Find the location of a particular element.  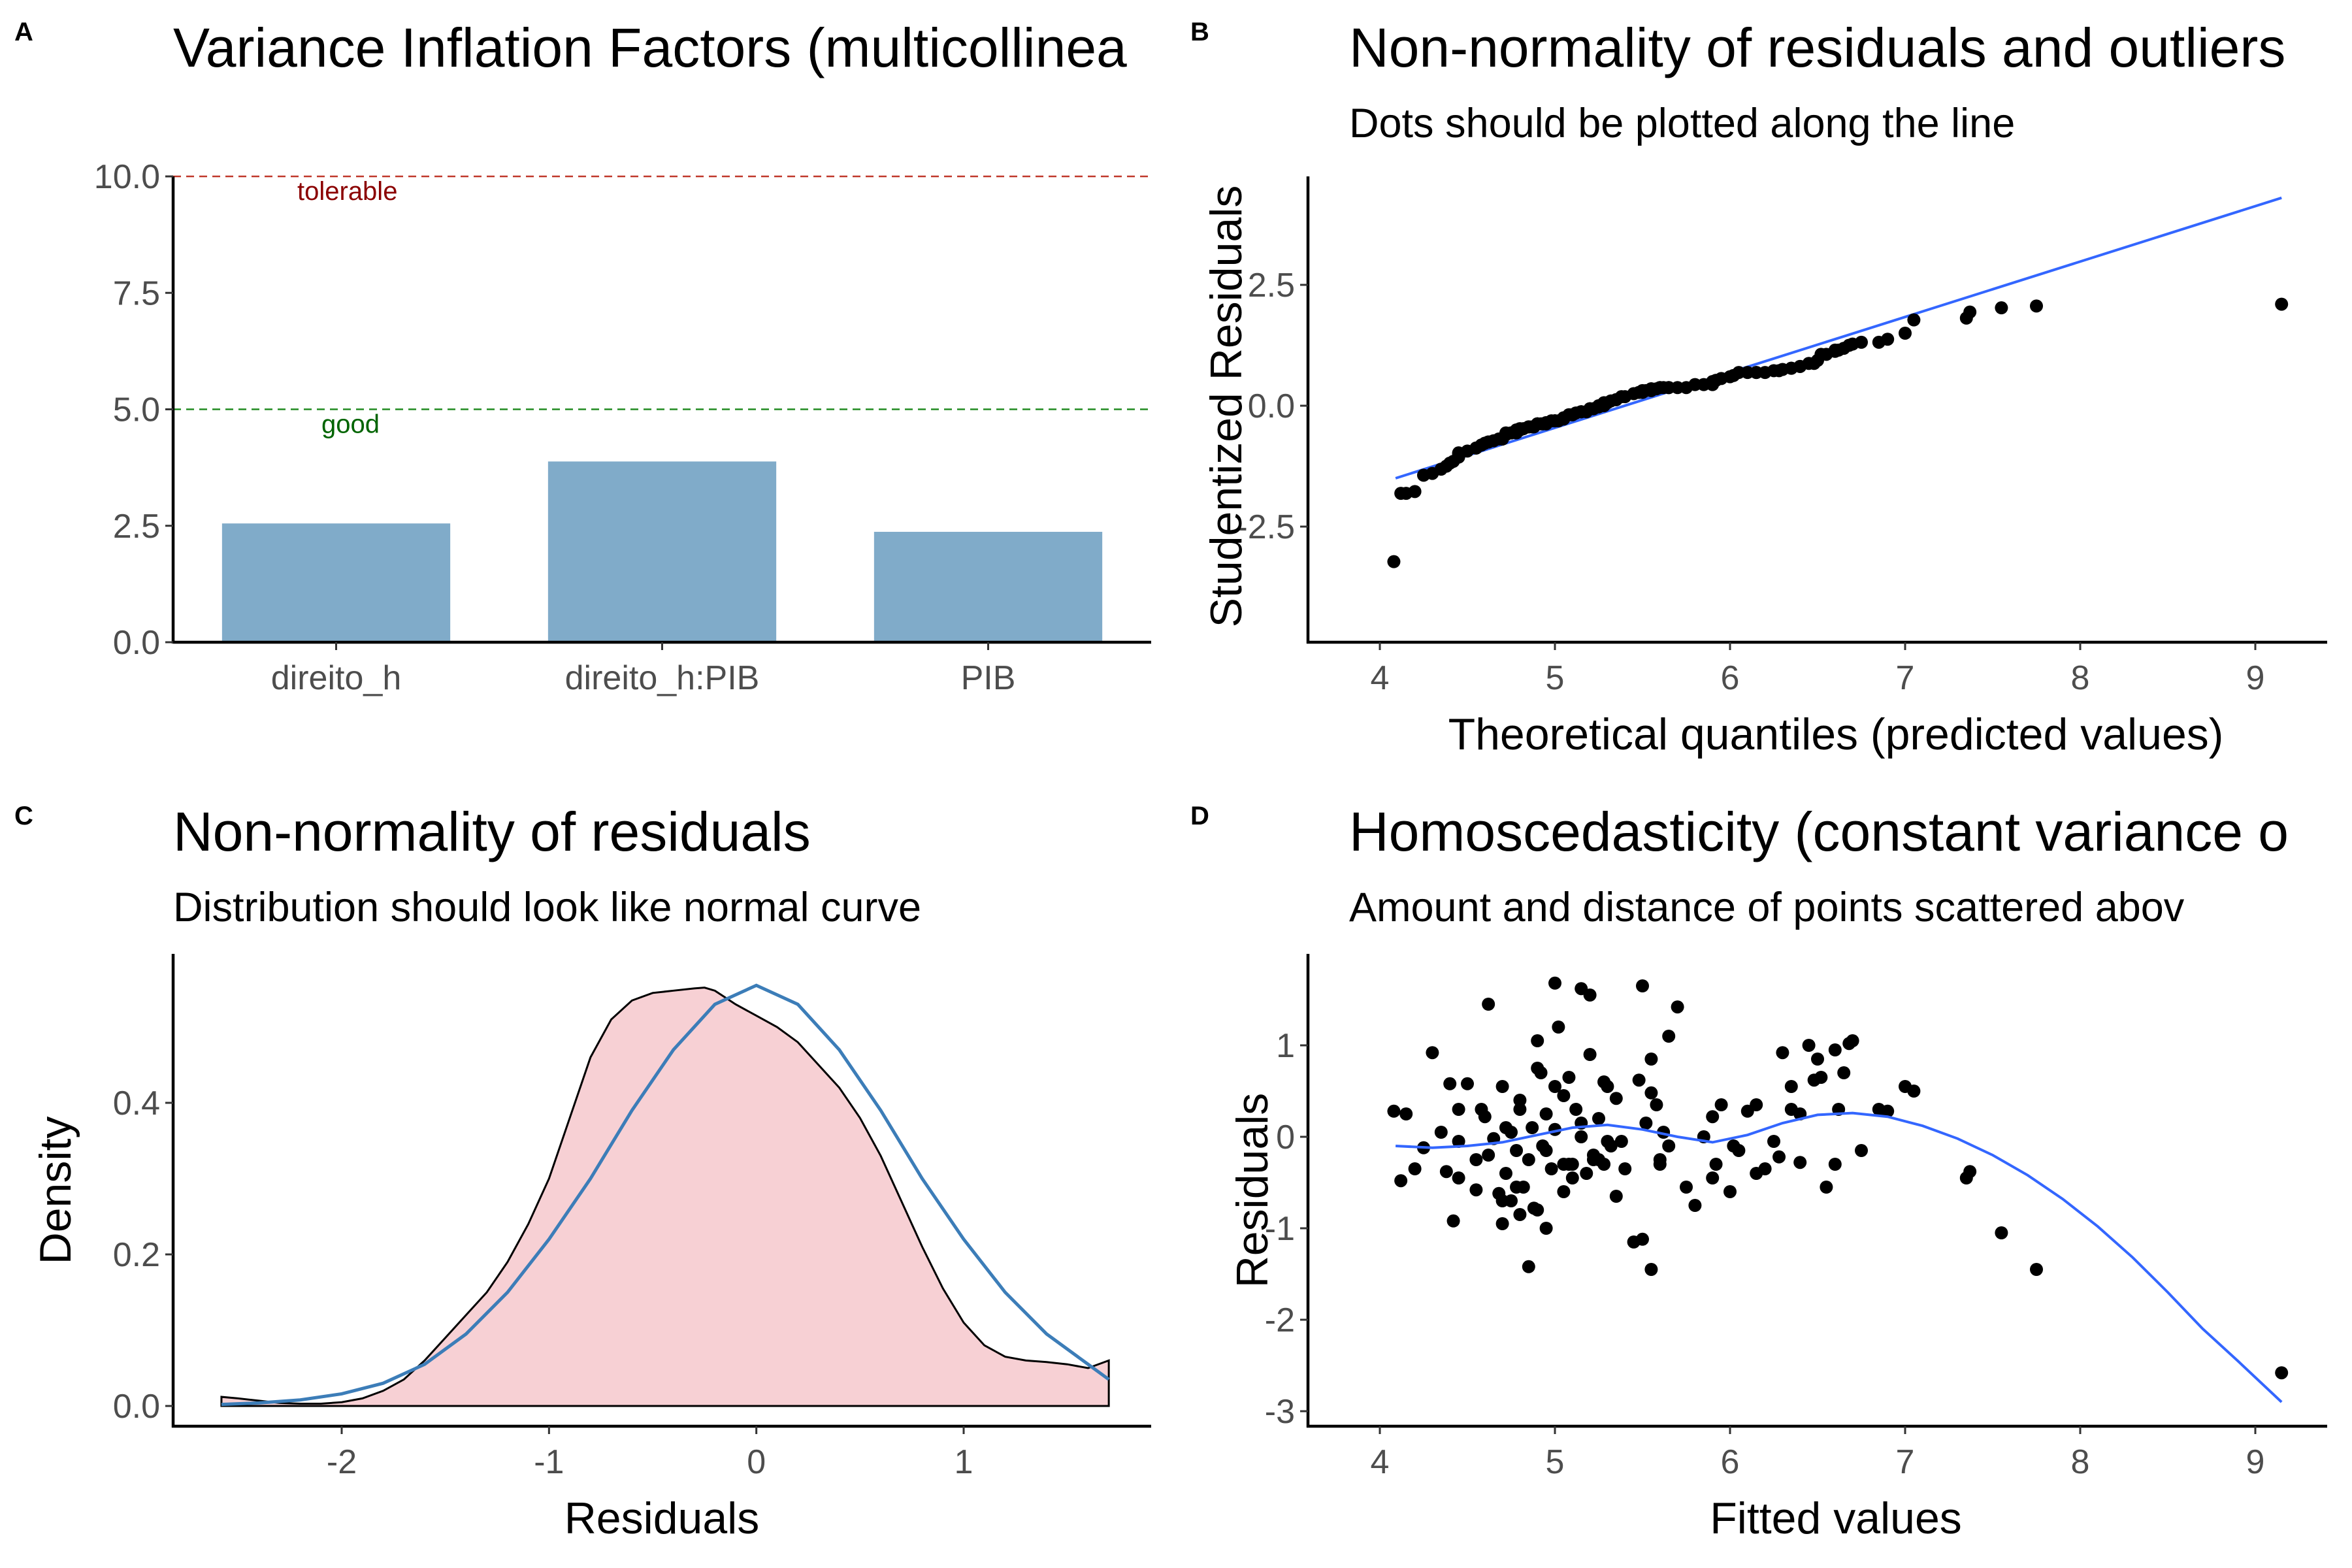

panel-c-x-tick-label: 1 is located at coordinates (964, 1462).